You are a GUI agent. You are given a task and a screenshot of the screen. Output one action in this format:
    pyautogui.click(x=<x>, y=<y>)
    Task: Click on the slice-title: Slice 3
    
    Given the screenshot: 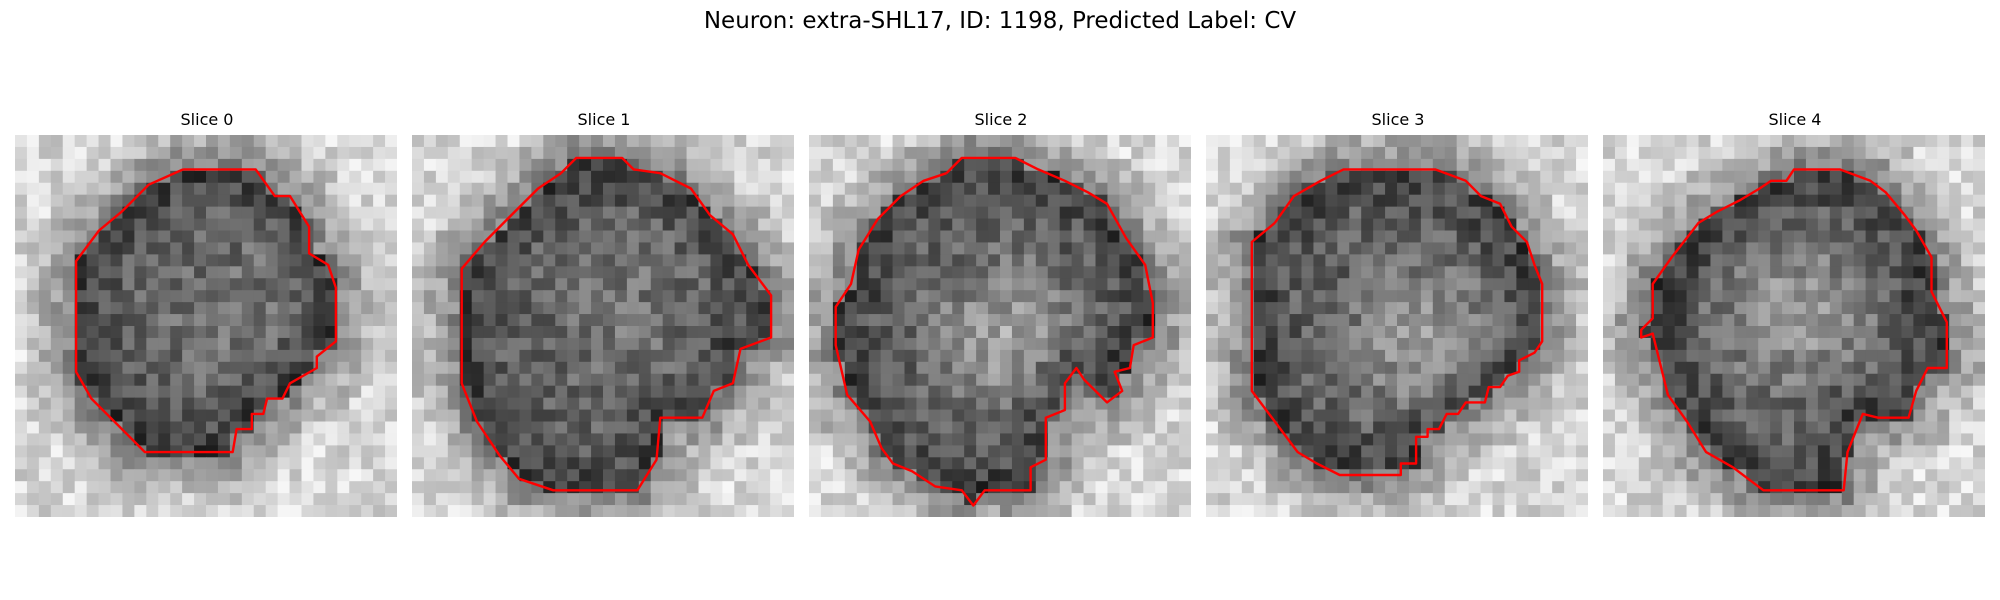 What is the action you would take?
    pyautogui.click(x=1398, y=119)
    